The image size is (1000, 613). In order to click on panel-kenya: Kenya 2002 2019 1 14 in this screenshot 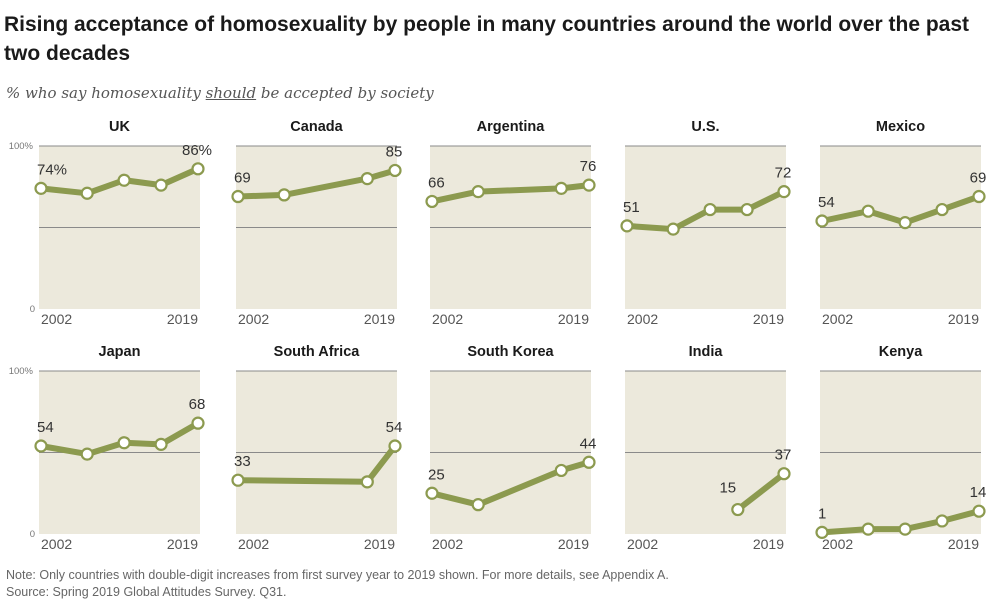, I will do `click(900, 448)`.